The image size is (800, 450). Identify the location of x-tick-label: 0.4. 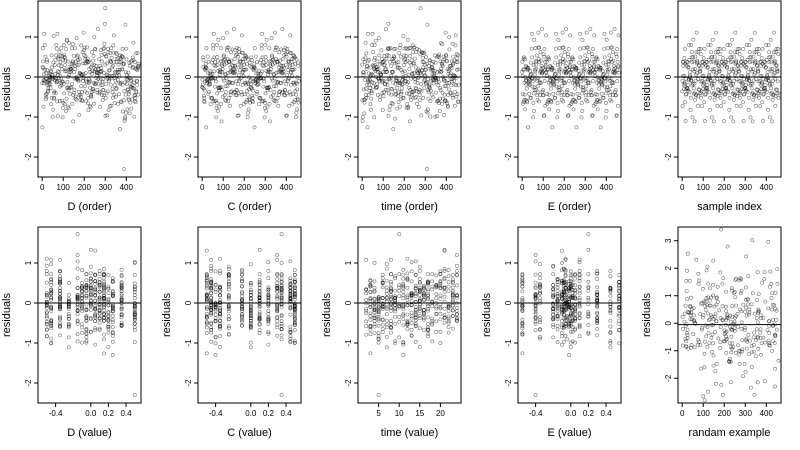
(126, 413).